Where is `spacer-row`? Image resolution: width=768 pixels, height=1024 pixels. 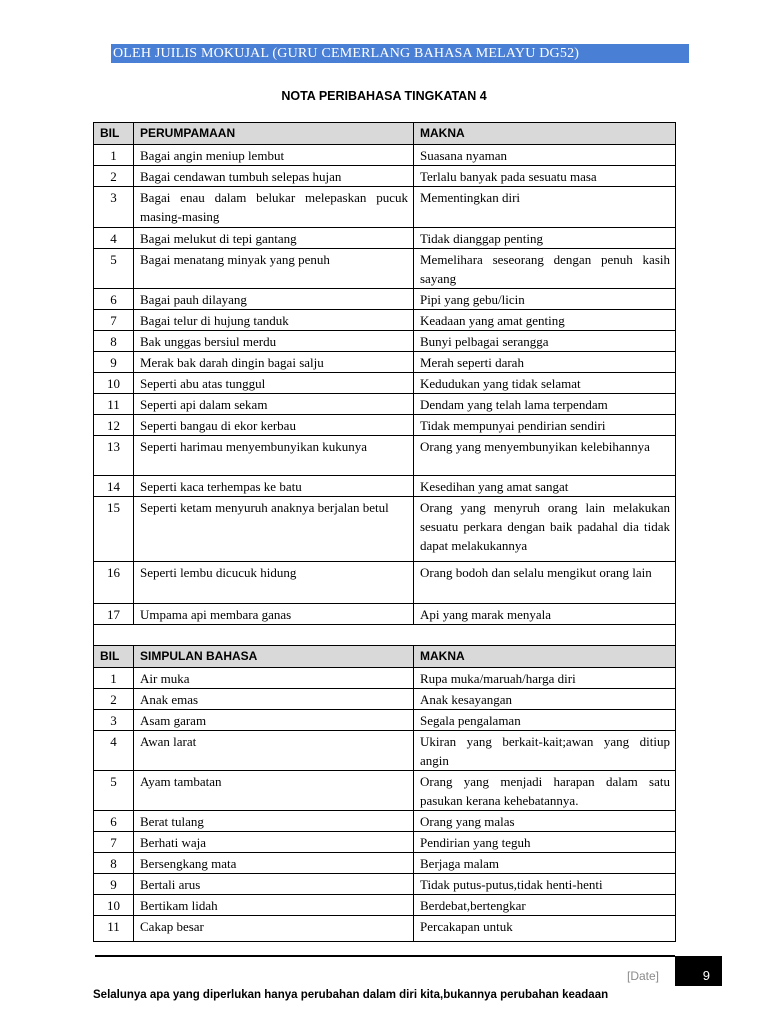
spacer-row is located at coordinates (384, 635).